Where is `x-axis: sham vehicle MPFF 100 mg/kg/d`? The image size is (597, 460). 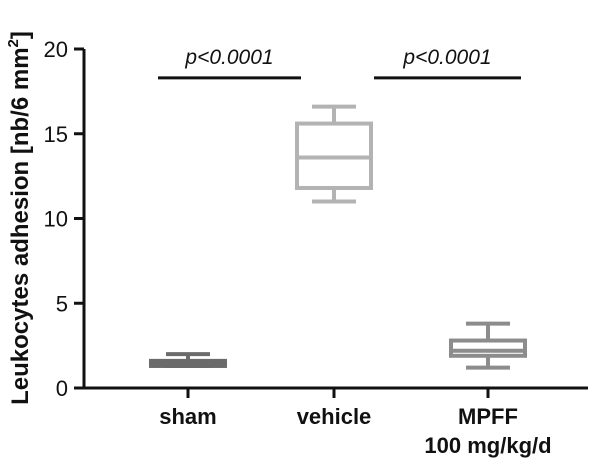
x-axis: sham vehicle MPFF 100 mg/kg/d is located at coordinates (336, 422).